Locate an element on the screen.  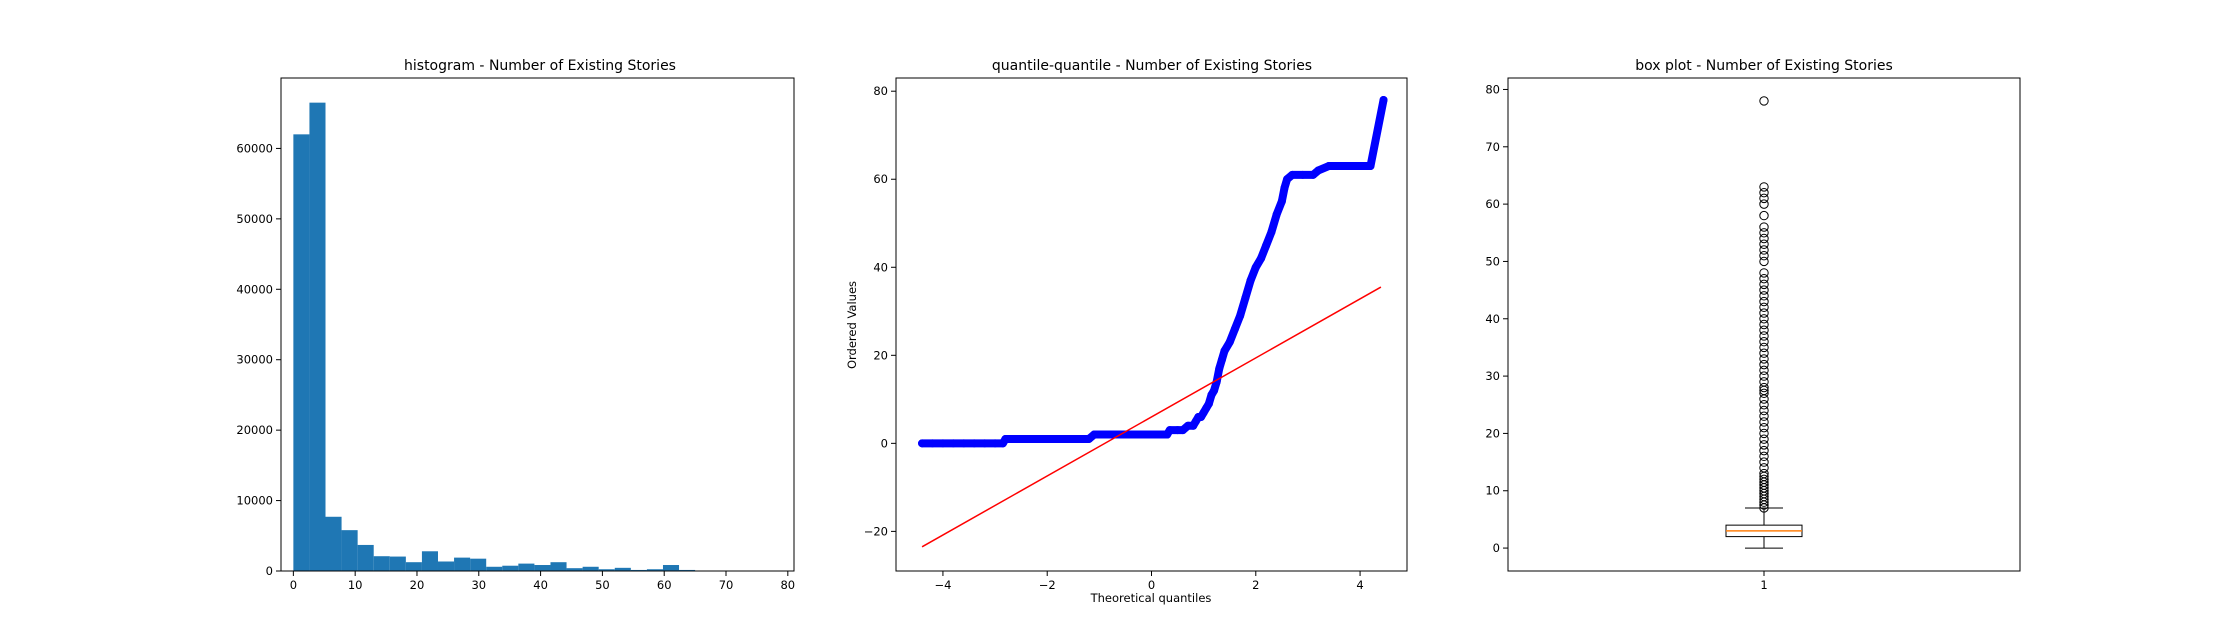
histogram-bars is located at coordinates (502, 337).